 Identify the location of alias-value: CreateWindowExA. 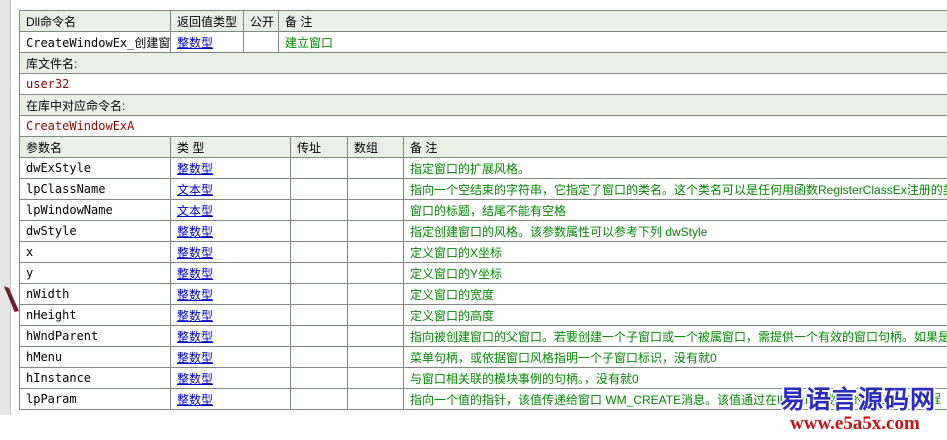
(483, 126).